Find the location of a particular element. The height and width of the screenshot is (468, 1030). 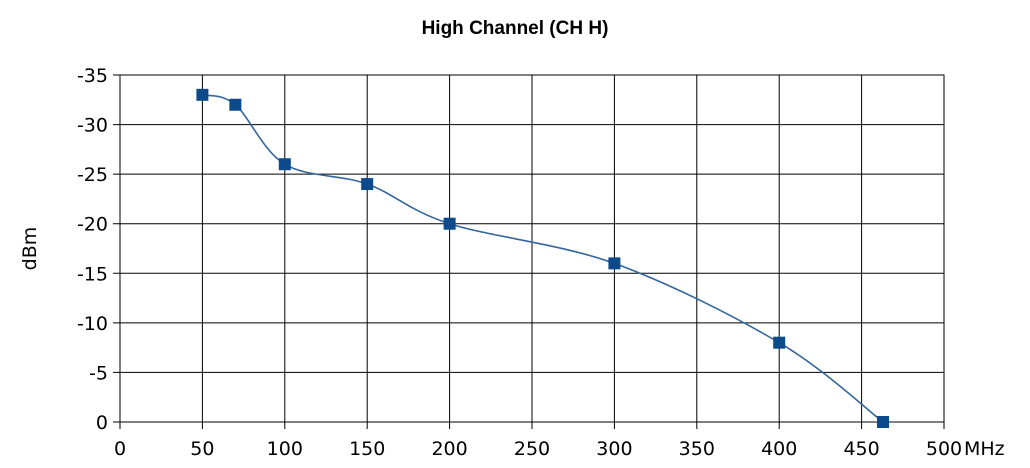

x-tick-label: 350 is located at coordinates (697, 449).